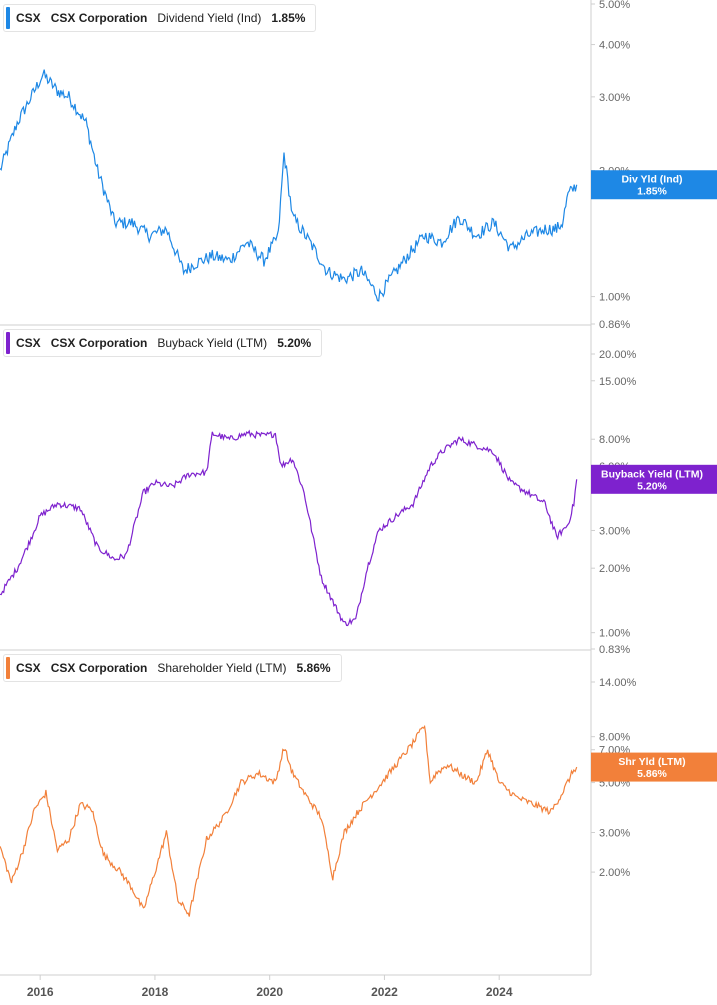  What do you see at coordinates (652, 486) in the screenshot?
I see `badge-value: 5.20%` at bounding box center [652, 486].